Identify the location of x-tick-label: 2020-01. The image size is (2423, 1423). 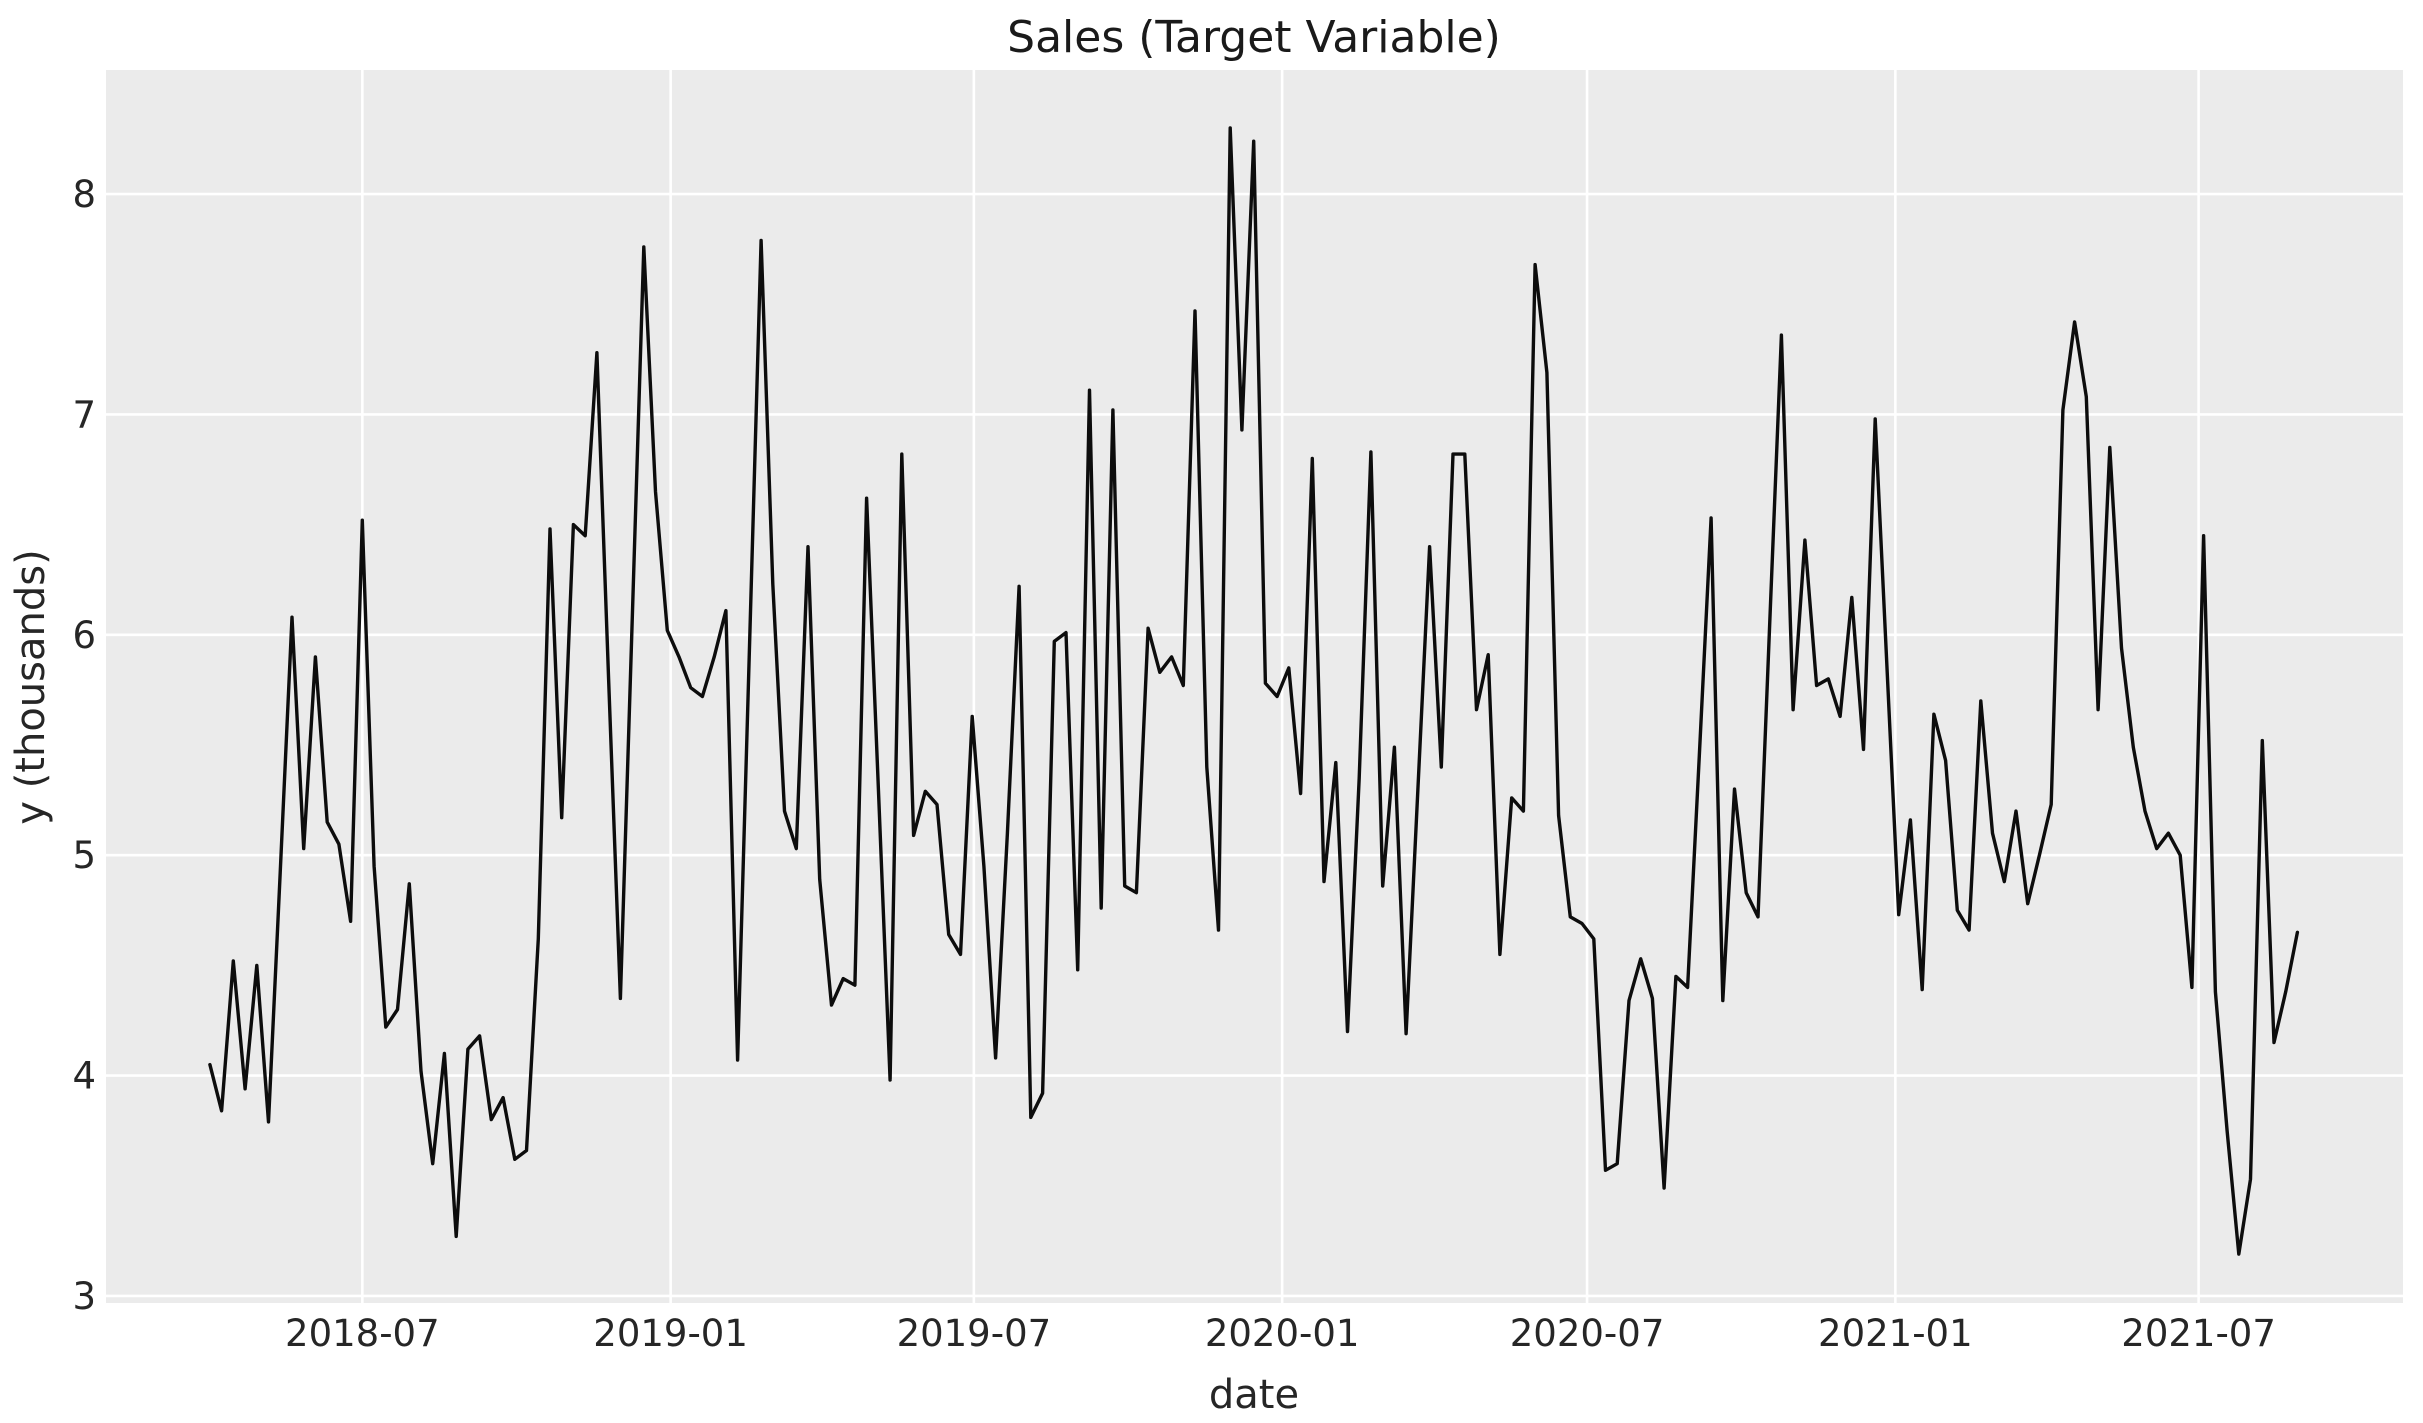
(1282, 1333).